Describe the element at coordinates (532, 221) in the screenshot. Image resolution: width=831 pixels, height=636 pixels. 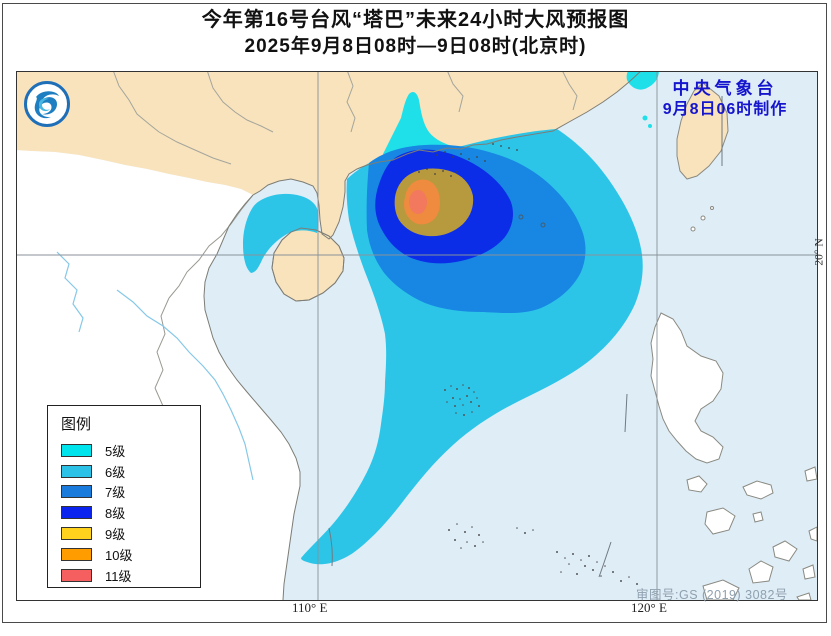
I see `pratas-islands` at that location.